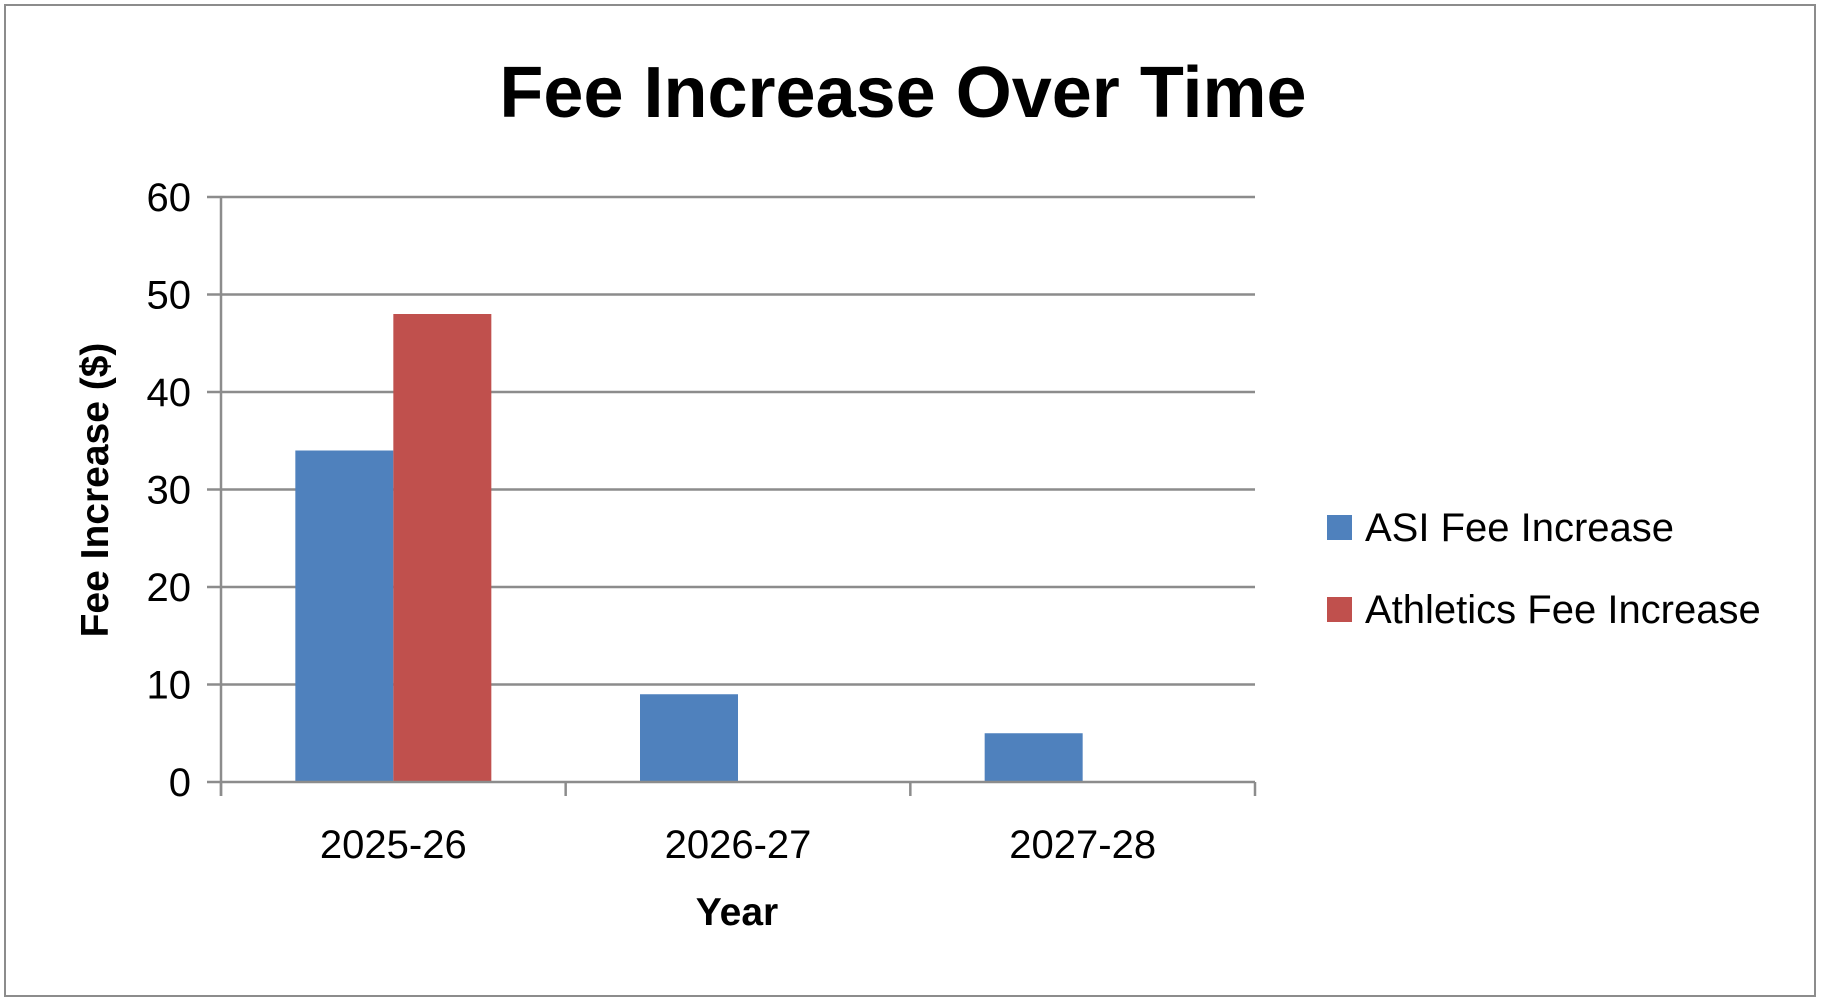 The height and width of the screenshot is (1003, 1824). What do you see at coordinates (737, 912) in the screenshot?
I see `x-axis-title: Year` at bounding box center [737, 912].